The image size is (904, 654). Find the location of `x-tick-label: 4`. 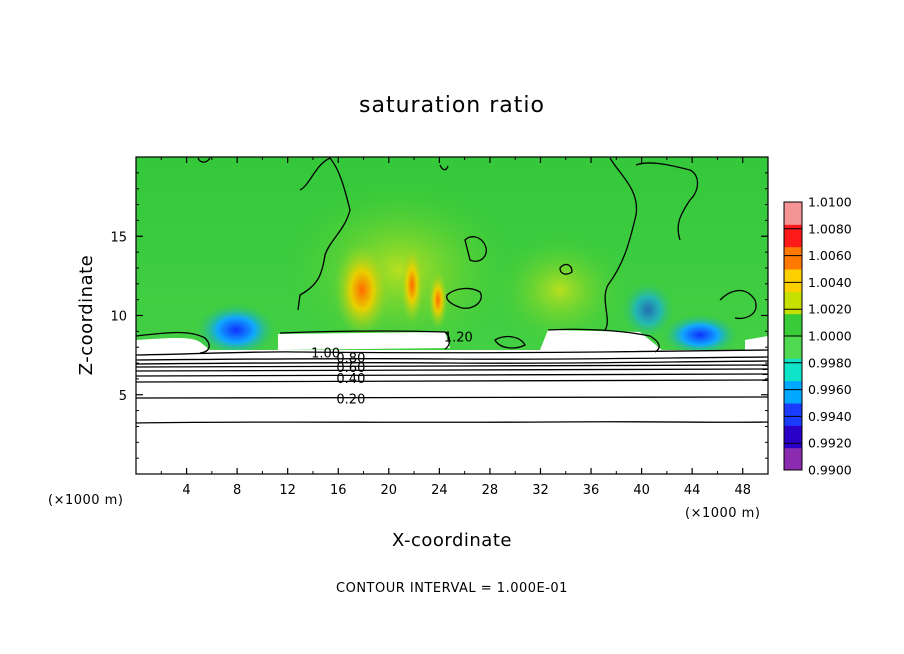

x-tick-label: 4 is located at coordinates (186, 490).